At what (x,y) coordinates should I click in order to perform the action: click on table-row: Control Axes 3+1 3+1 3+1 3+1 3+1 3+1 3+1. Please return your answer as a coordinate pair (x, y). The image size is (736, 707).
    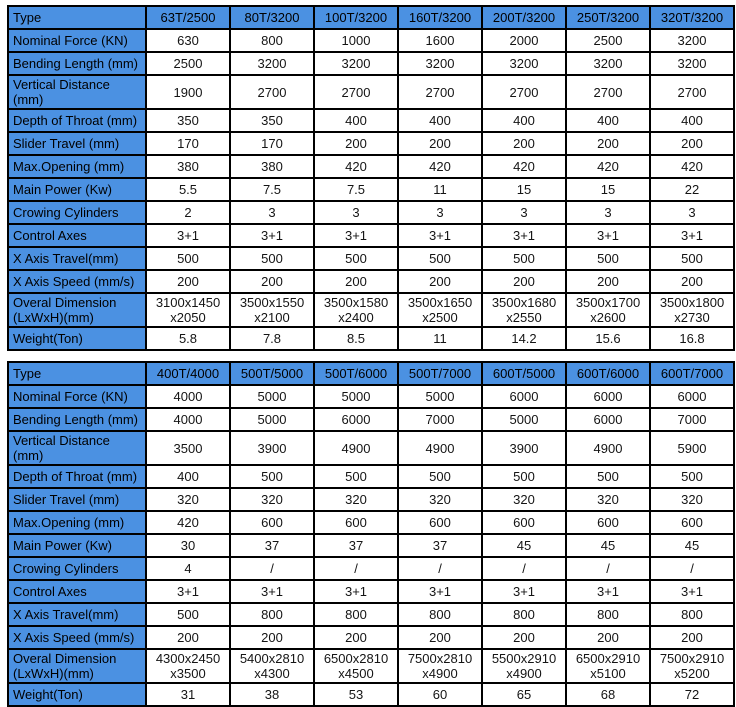
    Looking at the image, I should click on (371, 591).